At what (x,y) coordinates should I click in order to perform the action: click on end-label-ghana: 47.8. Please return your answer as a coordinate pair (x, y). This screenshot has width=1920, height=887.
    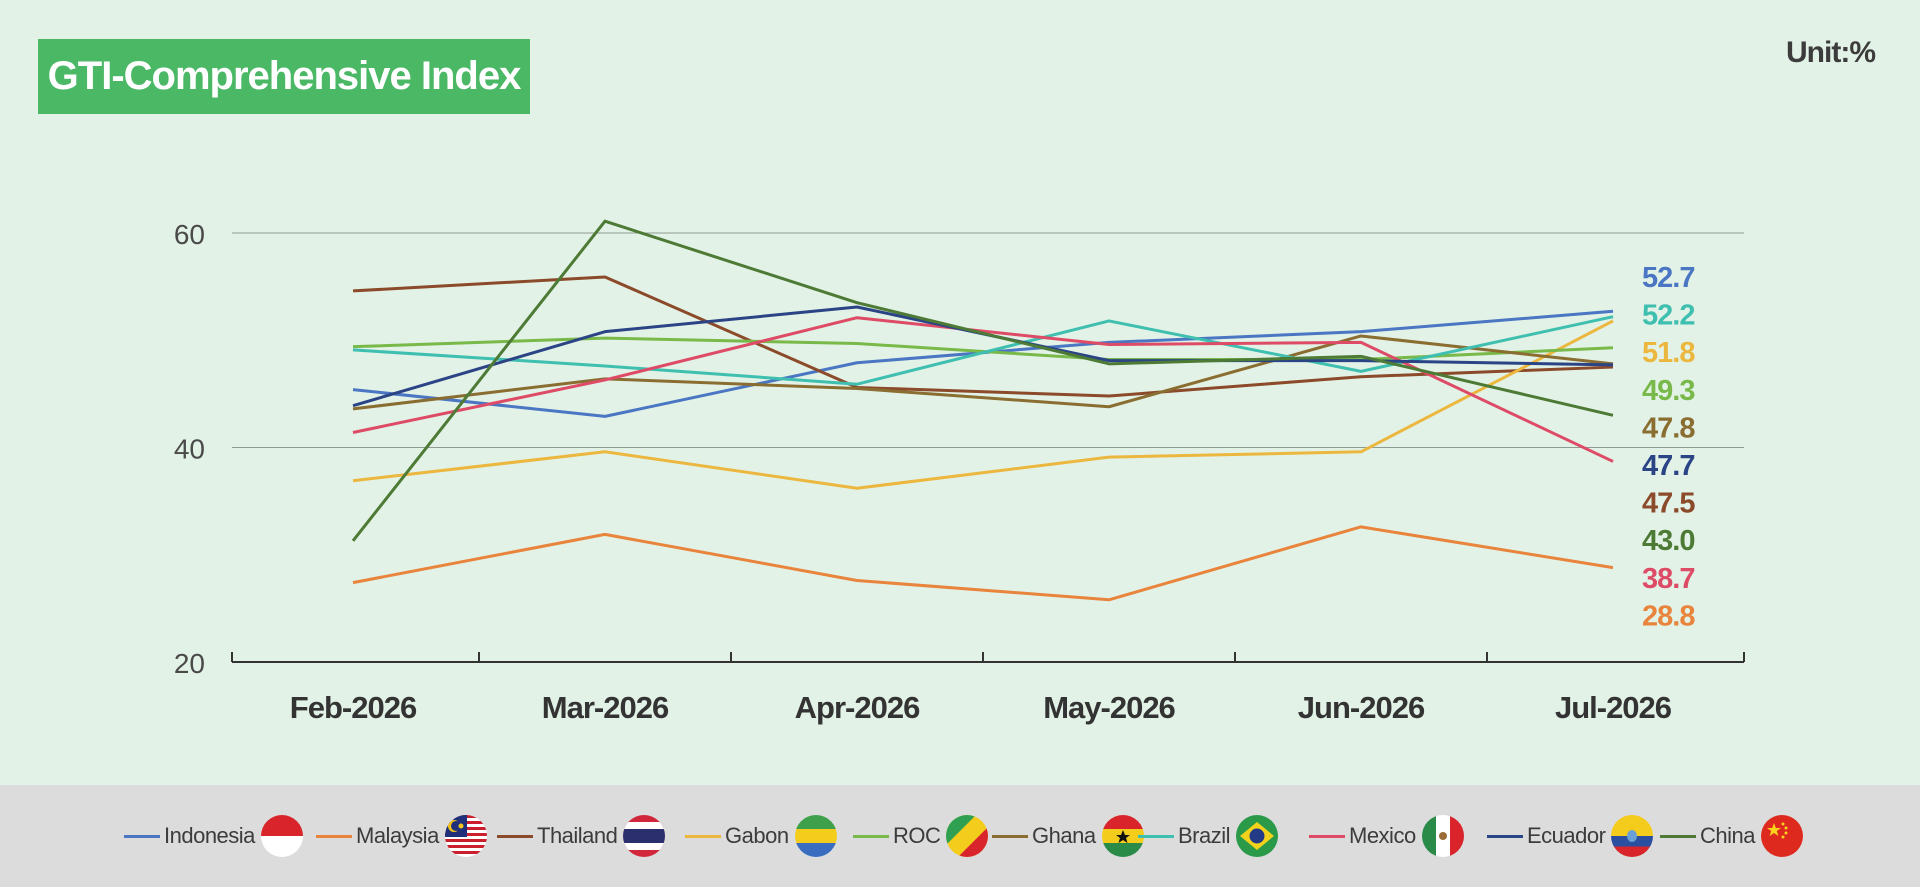
    Looking at the image, I should click on (1668, 428).